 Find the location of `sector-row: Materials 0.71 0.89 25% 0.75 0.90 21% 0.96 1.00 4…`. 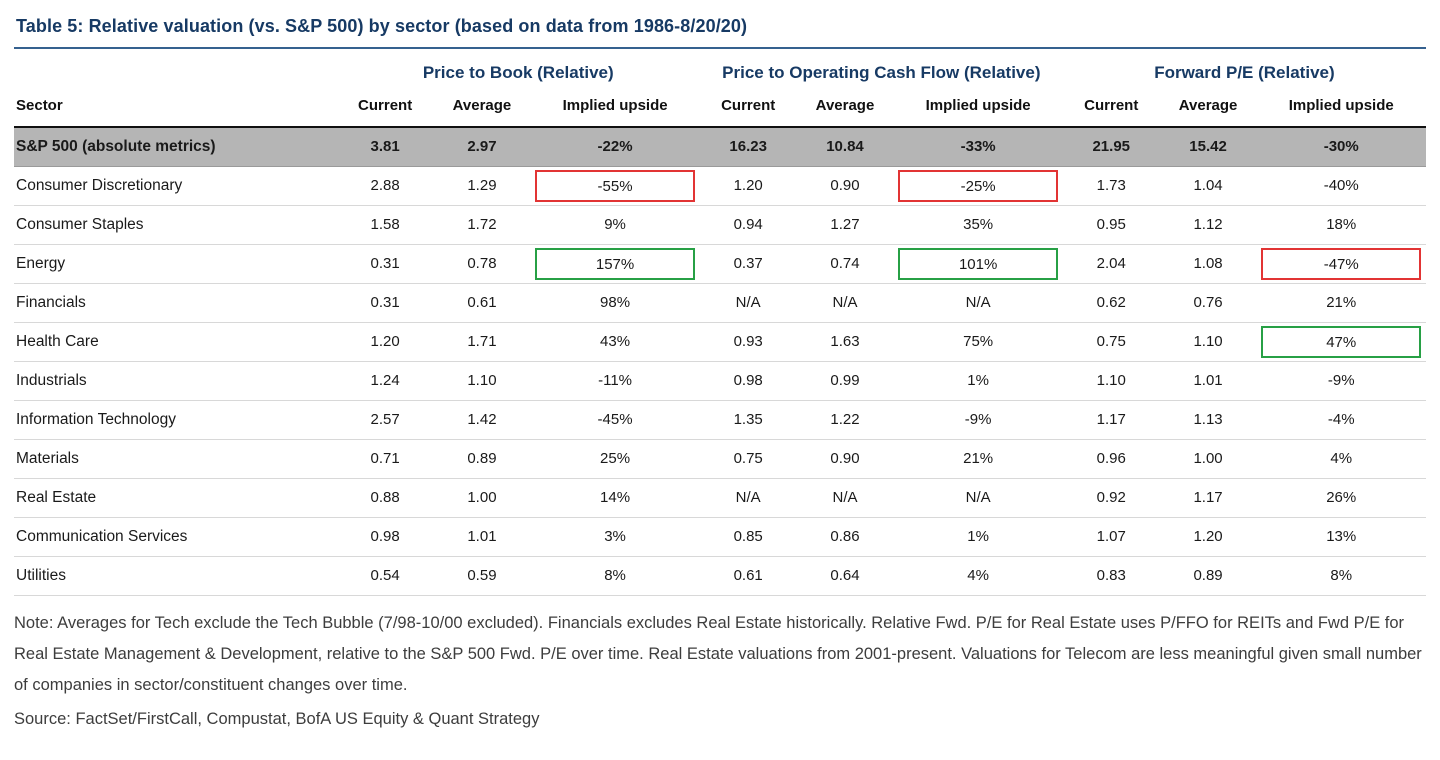

sector-row: Materials 0.71 0.89 25% 0.75 0.90 21% 0.96 1.00 4… is located at coordinates (720, 458).